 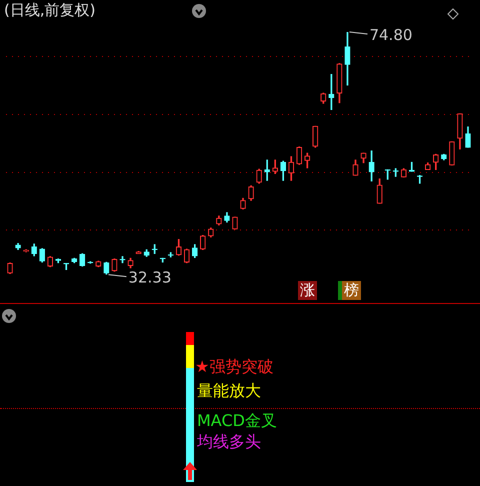 What do you see at coordinates (390, 35) in the screenshot?
I see `annotation: 74.80` at bounding box center [390, 35].